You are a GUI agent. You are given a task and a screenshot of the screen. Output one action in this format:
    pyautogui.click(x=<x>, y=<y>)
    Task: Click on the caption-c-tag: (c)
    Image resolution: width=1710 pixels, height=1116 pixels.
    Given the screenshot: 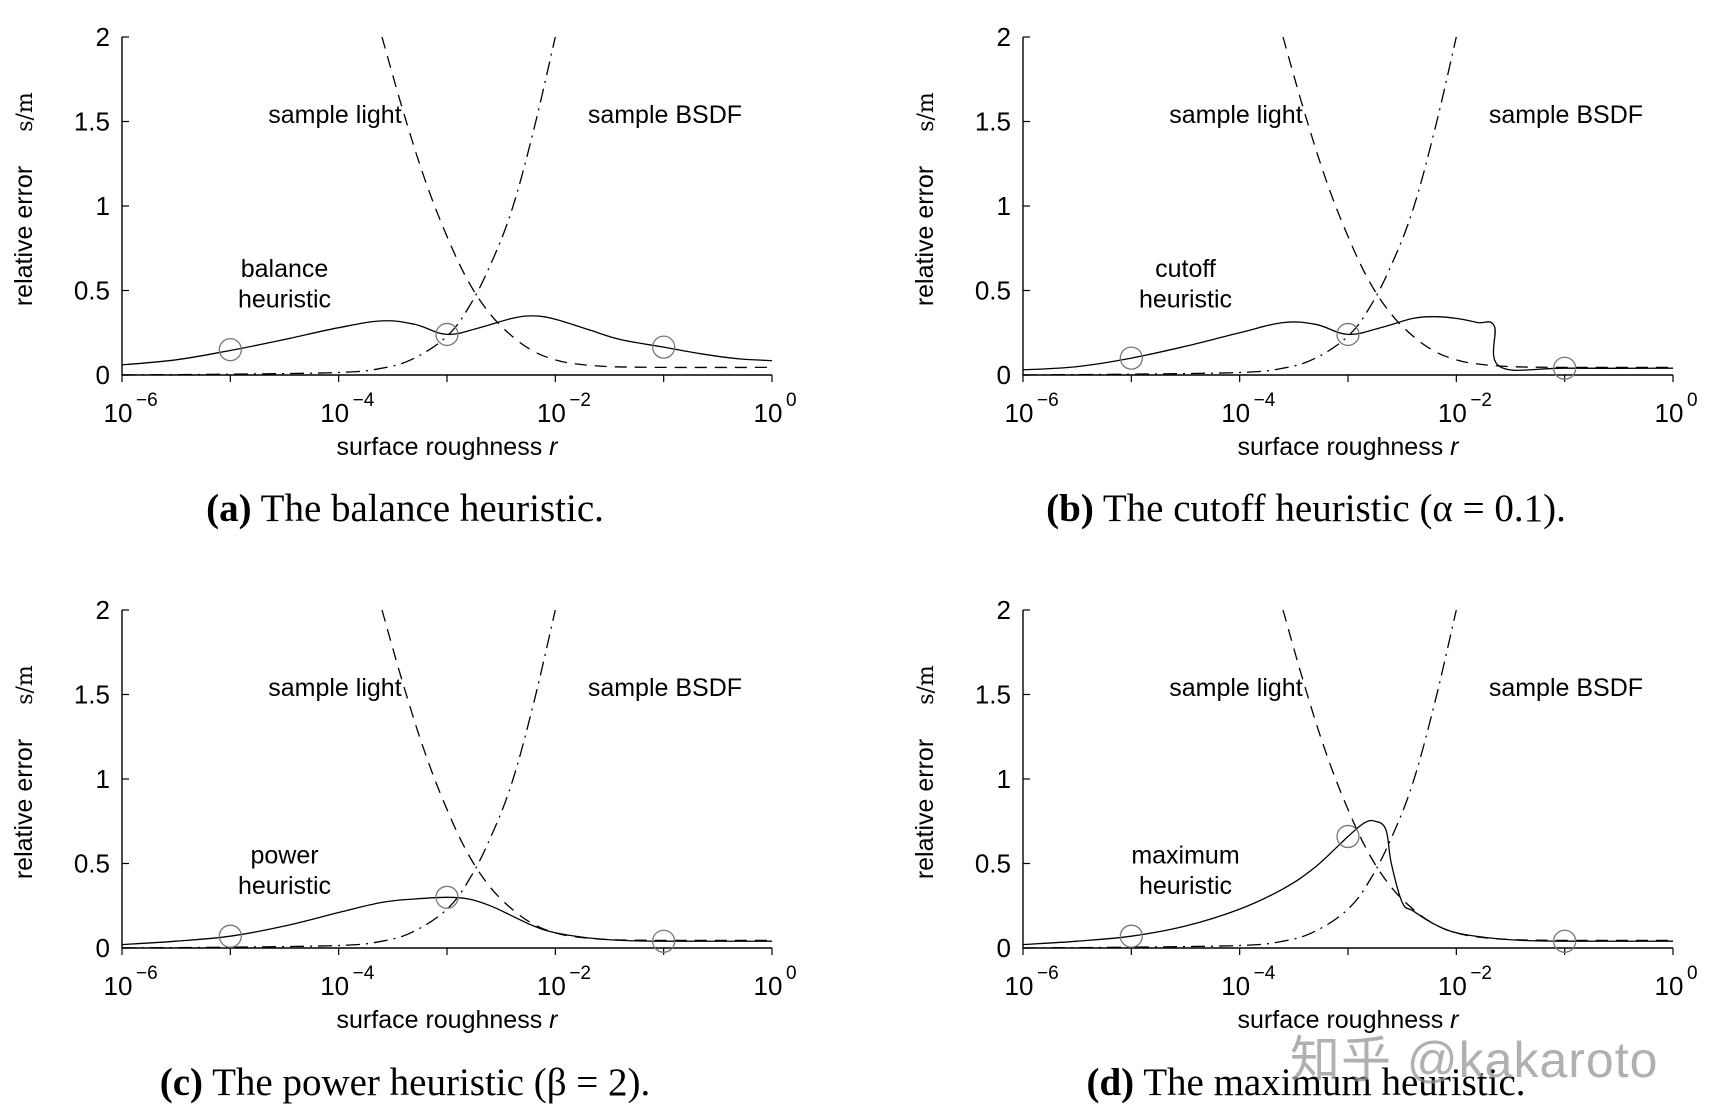 What is the action you would take?
    pyautogui.click(x=181, y=1082)
    